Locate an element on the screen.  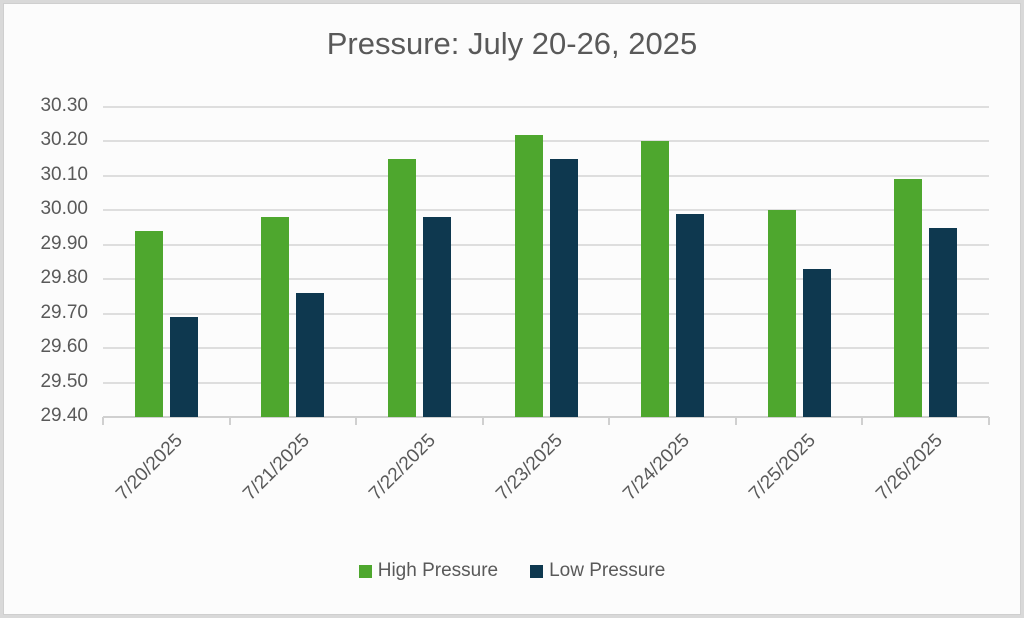
x-axis is located at coordinates (546, 417).